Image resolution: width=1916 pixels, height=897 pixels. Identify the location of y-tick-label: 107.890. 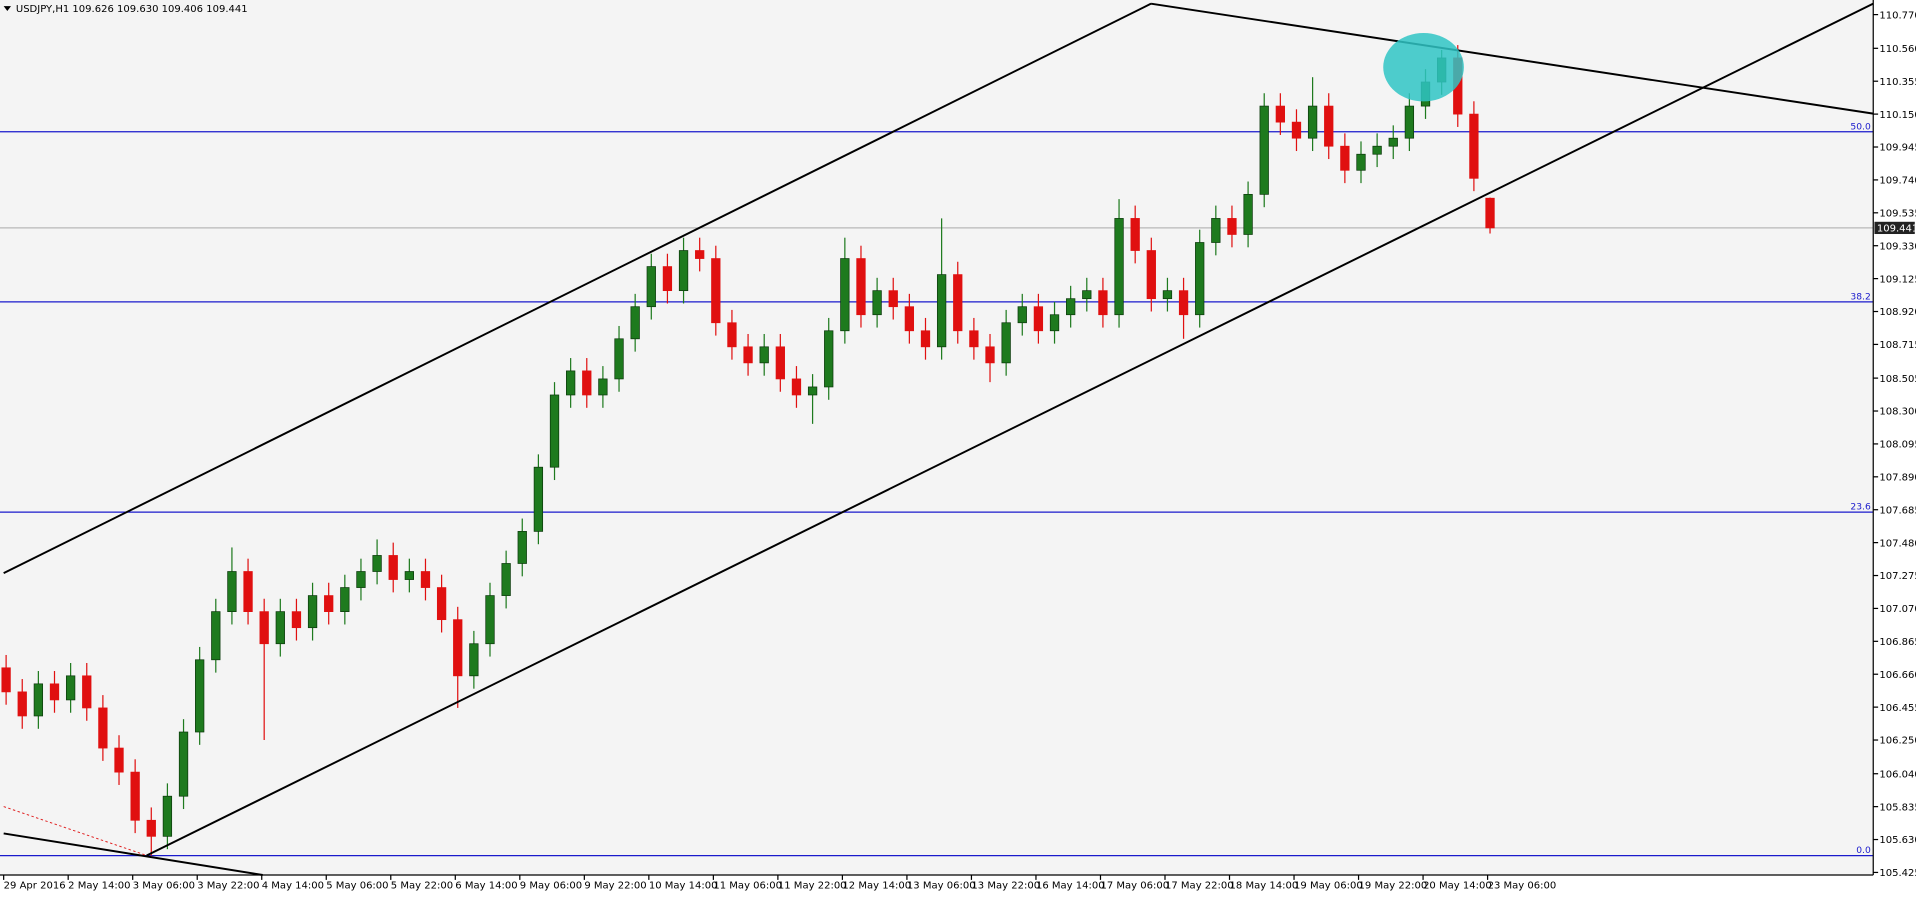
(1897, 477).